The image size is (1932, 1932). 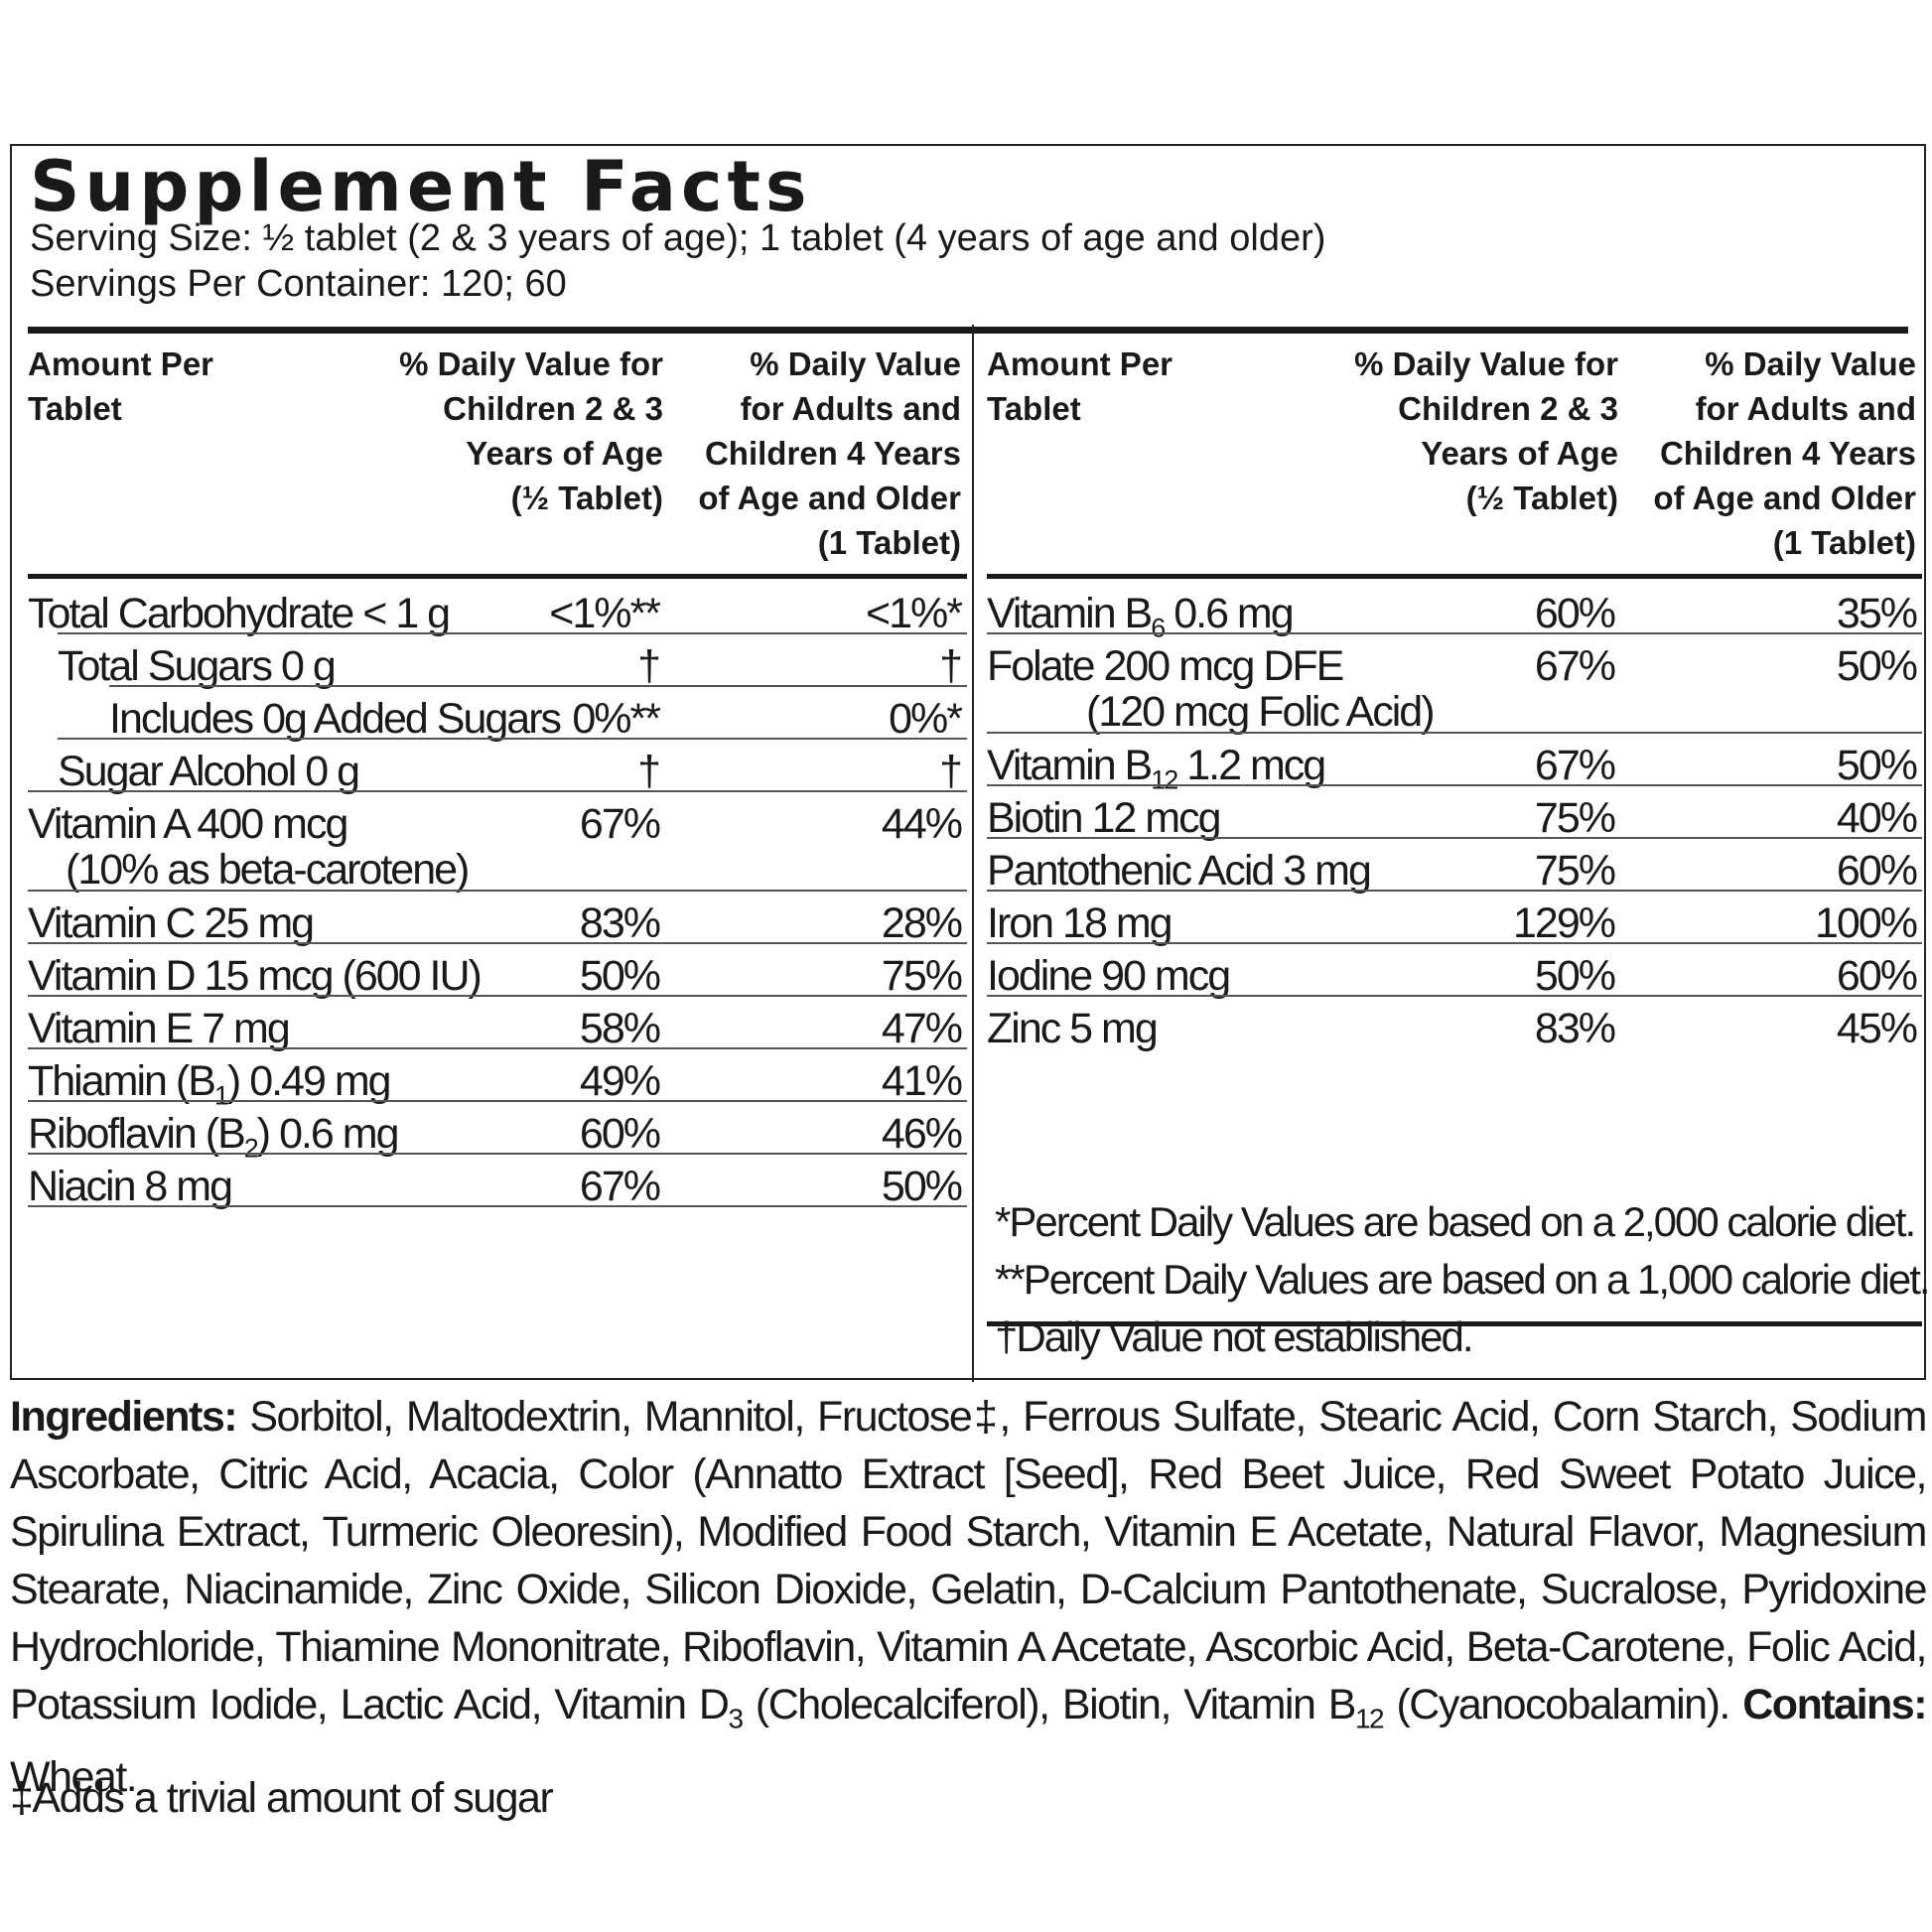 What do you see at coordinates (1165, 666) in the screenshot?
I see `nutrient-name: Folate 200 mcg DFE` at bounding box center [1165, 666].